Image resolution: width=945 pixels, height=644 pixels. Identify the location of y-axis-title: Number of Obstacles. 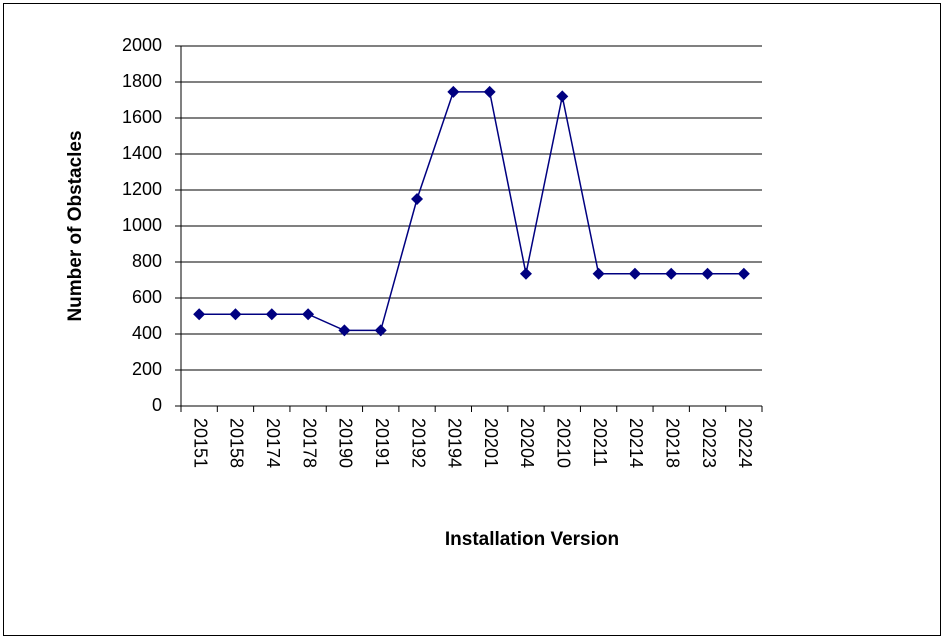
(75, 225).